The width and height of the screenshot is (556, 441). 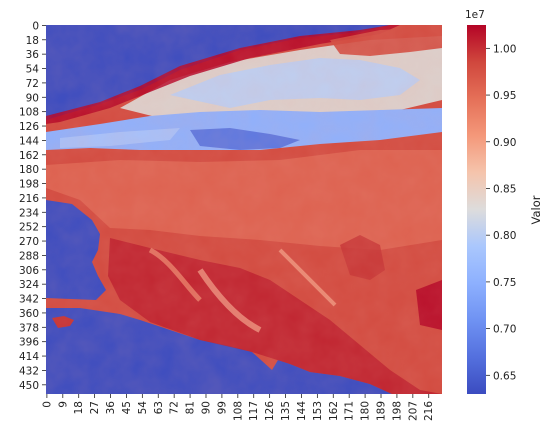 What do you see at coordinates (29, 127) in the screenshot?
I see `y-tick-label: 126` at bounding box center [29, 127].